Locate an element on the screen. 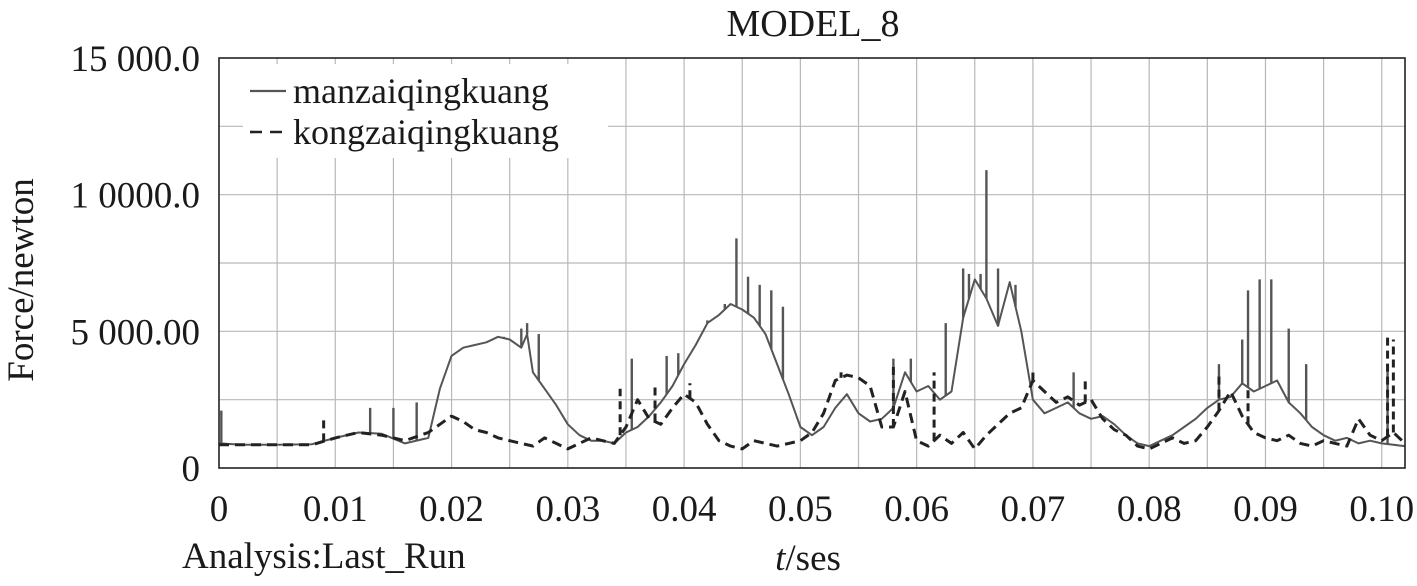 Image resolution: width=1417 pixels, height=586 pixels. y-tick-label: 0 is located at coordinates (191, 469).